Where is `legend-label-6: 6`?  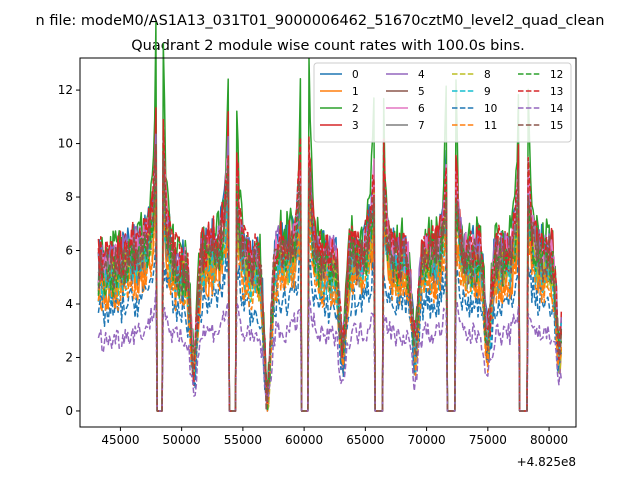 legend-label-6: 6 is located at coordinates (421, 109).